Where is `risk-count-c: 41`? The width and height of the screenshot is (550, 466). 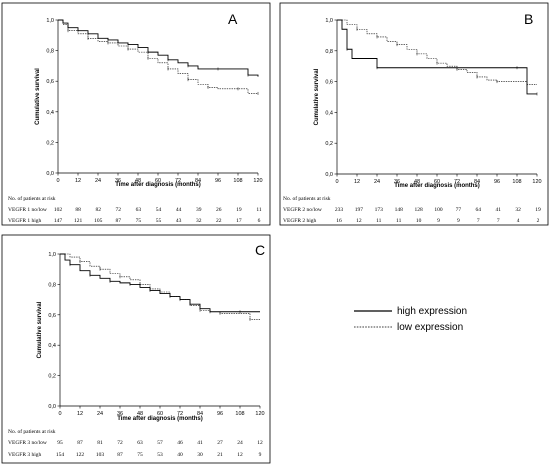 risk-count-c: 41 is located at coordinates (200, 443).